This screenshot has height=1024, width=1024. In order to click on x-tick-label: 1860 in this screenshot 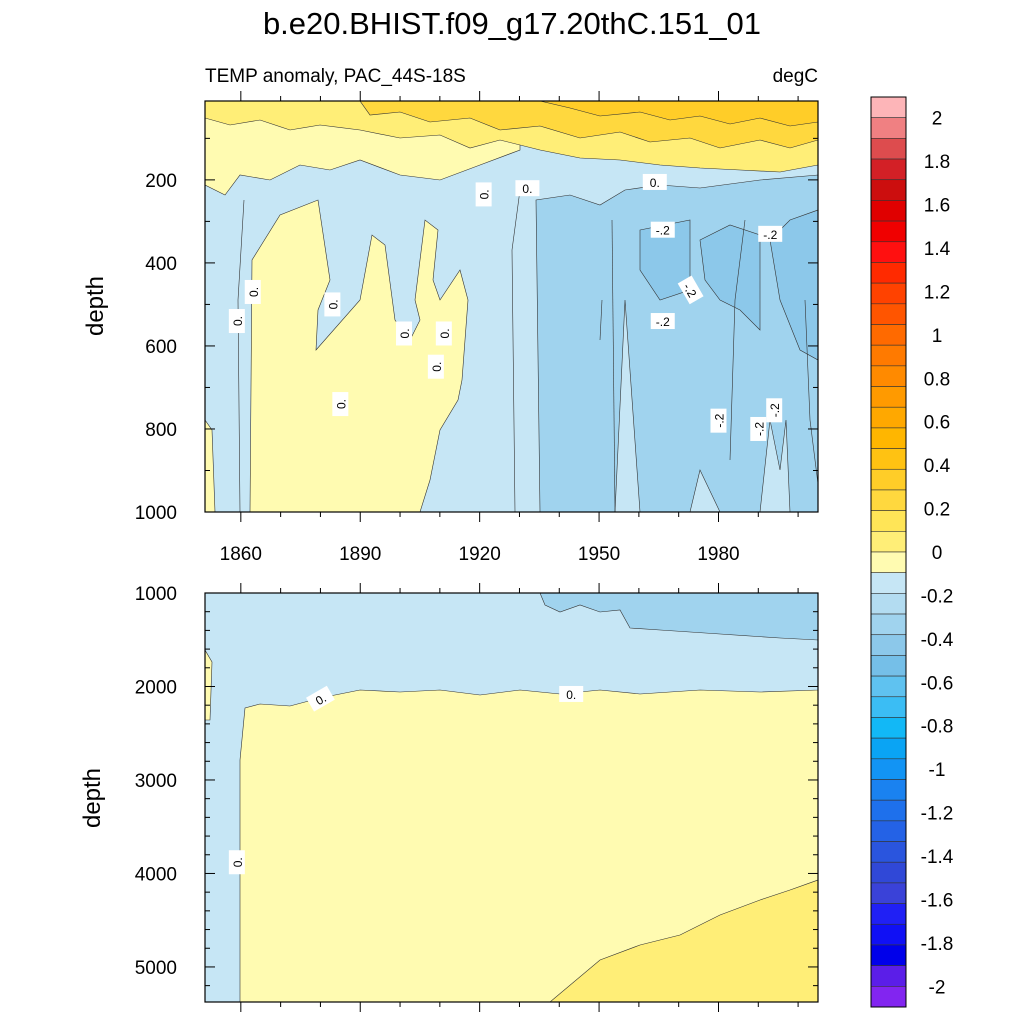, I will do `click(241, 554)`.